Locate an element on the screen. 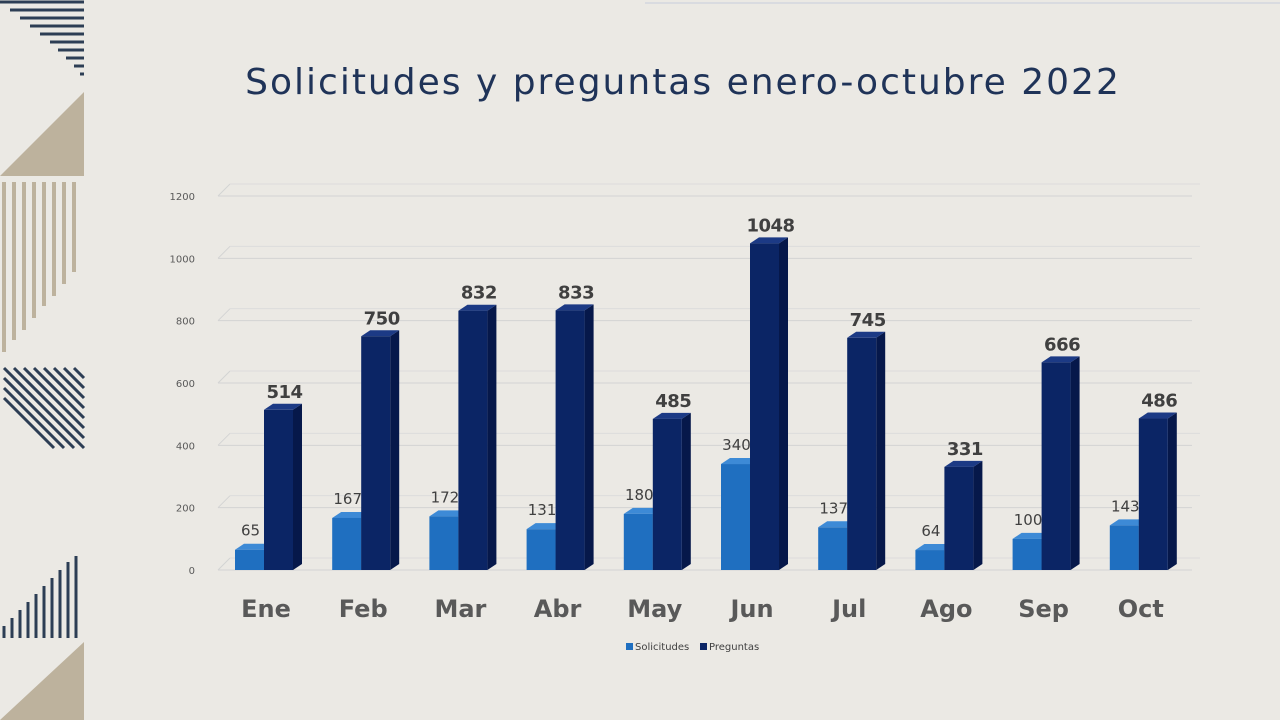 The image size is (1280, 720). tan-triangle-top is located at coordinates (42, 134).